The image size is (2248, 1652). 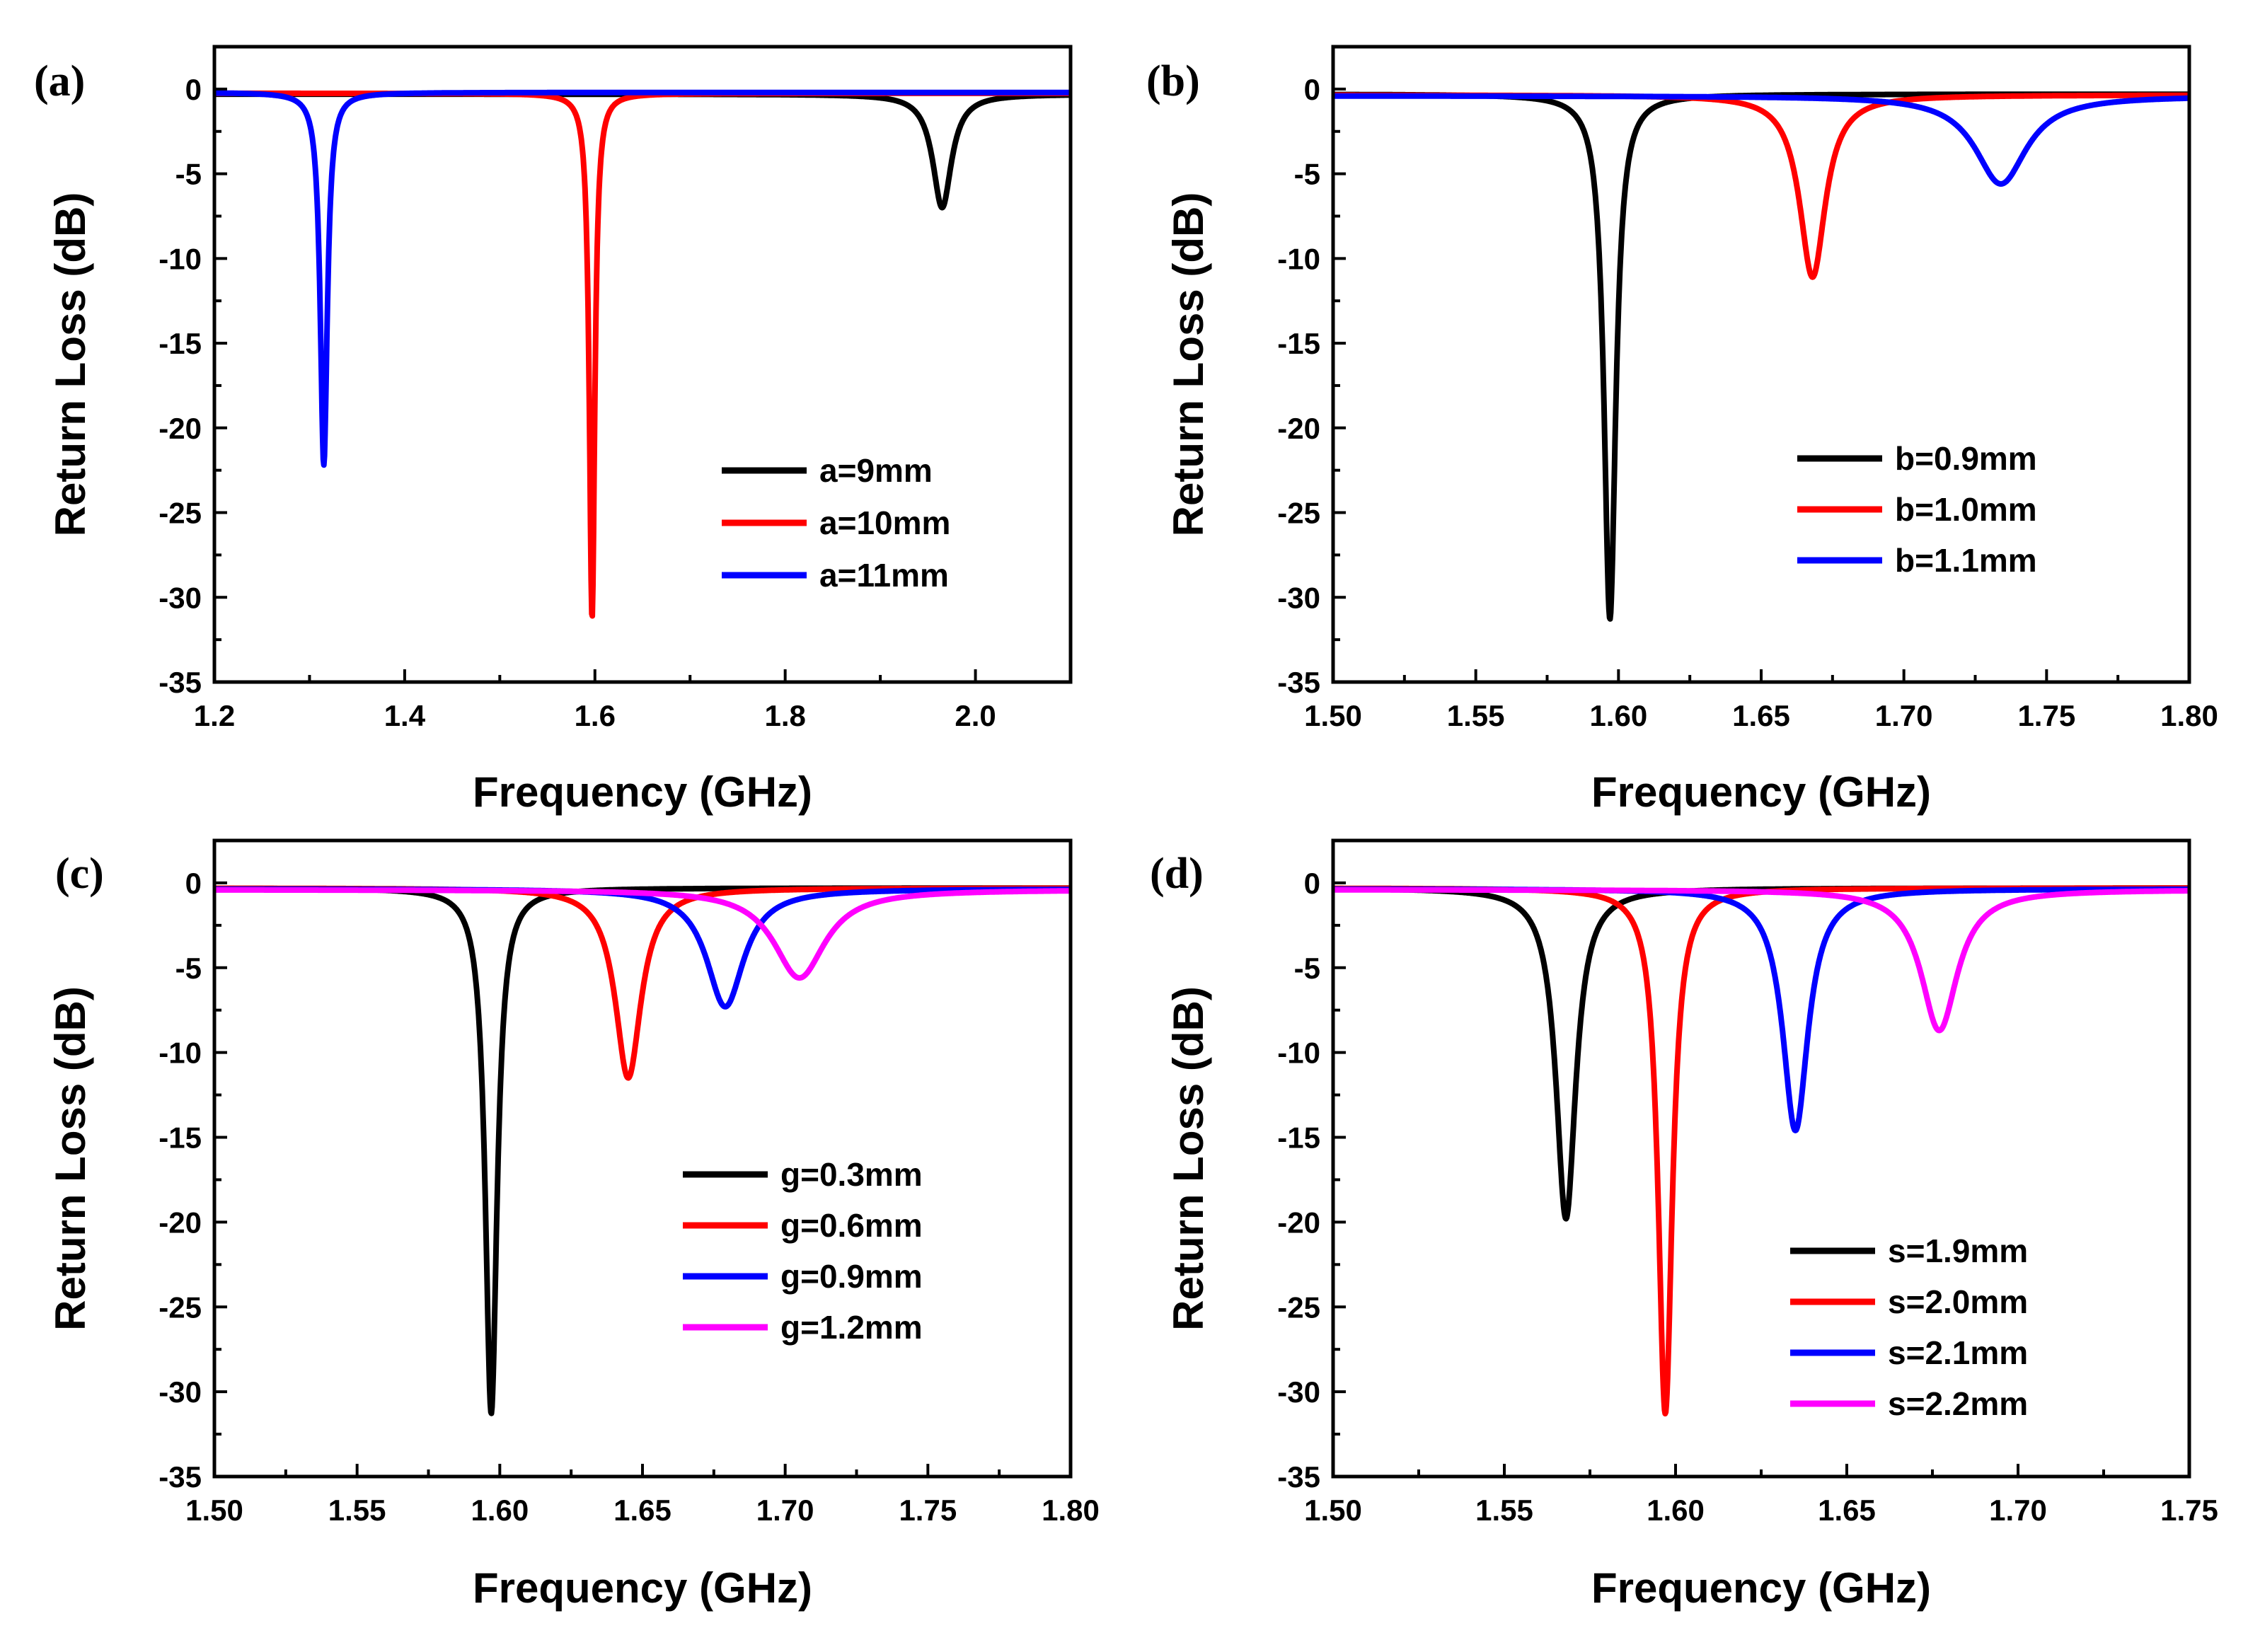 I want to click on series-line-s=2.0mm, so click(x=1761, y=1151).